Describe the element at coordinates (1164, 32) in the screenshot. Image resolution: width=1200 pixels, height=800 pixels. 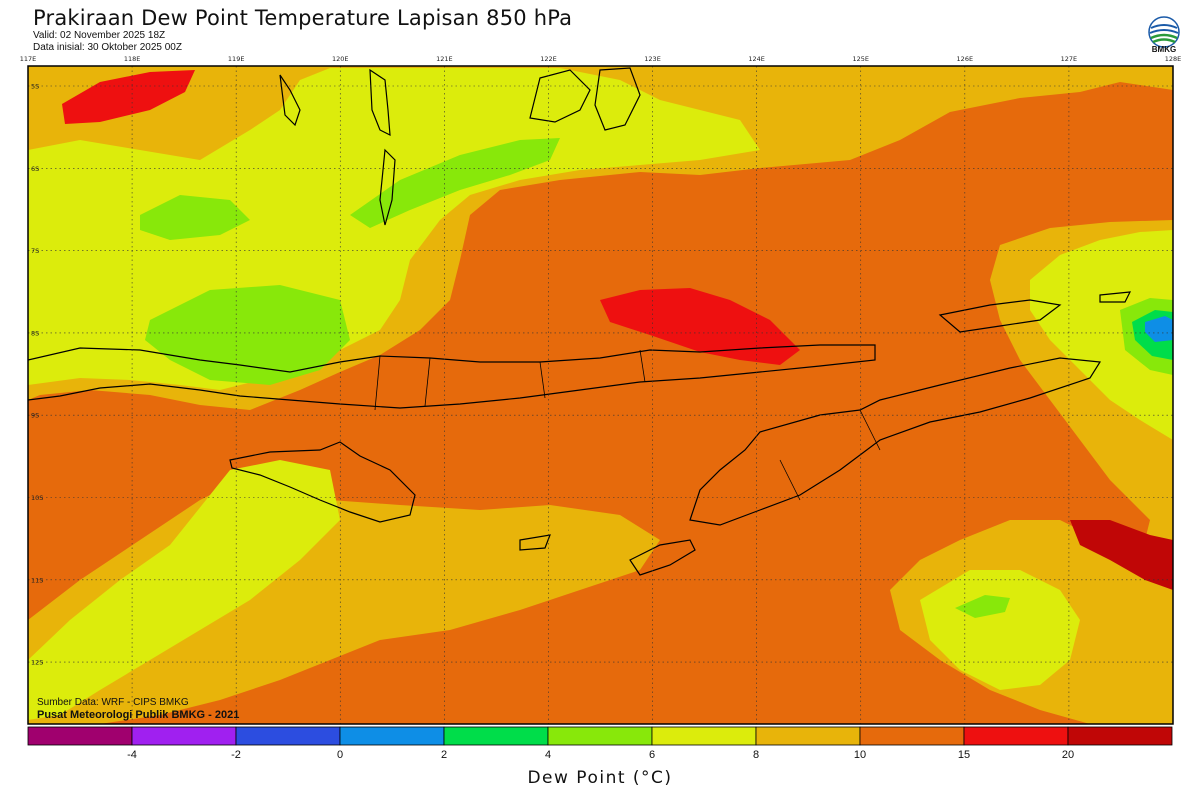
I see `bmkg-logo-icon` at that location.